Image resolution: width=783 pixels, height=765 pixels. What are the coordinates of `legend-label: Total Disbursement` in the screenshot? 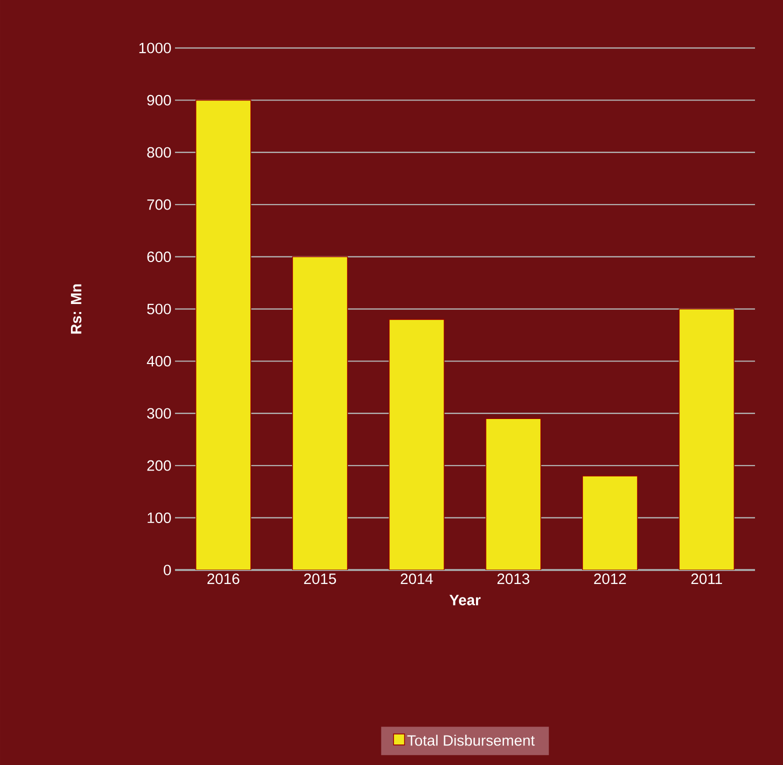 It's located at (471, 740).